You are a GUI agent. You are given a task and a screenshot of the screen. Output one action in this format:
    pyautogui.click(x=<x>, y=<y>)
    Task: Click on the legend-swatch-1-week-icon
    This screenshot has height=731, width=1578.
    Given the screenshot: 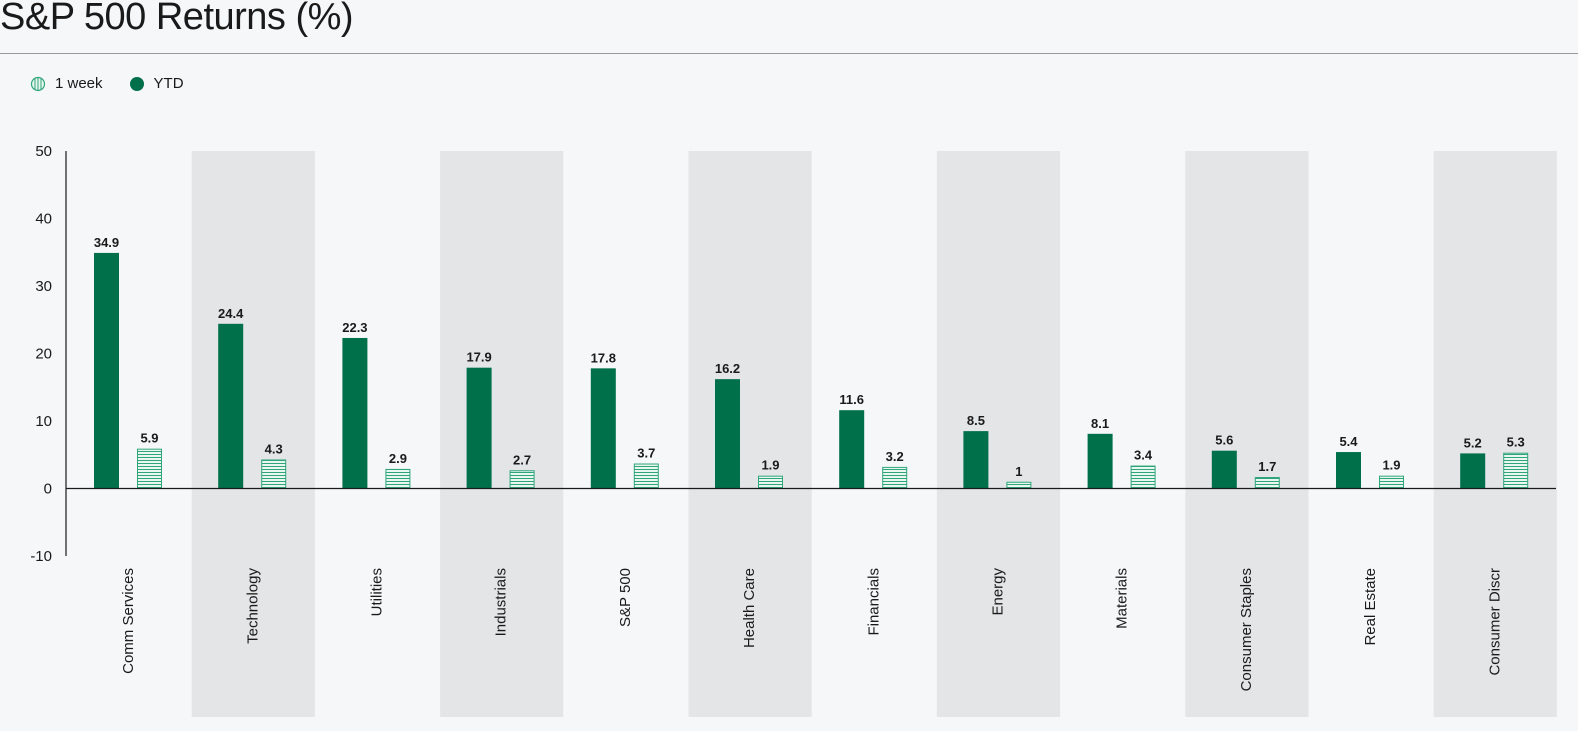 What is the action you would take?
    pyautogui.click(x=38, y=83)
    